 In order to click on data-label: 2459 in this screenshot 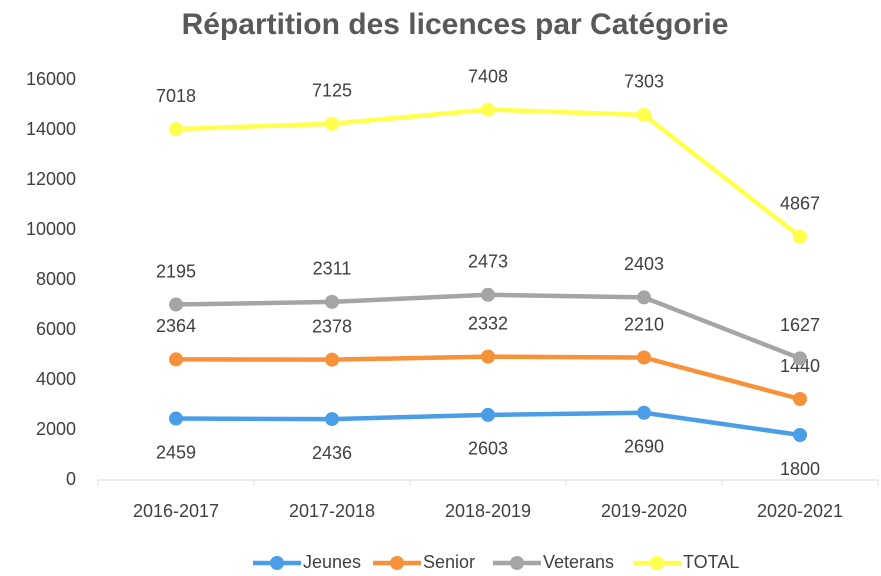, I will do `click(176, 452)`.